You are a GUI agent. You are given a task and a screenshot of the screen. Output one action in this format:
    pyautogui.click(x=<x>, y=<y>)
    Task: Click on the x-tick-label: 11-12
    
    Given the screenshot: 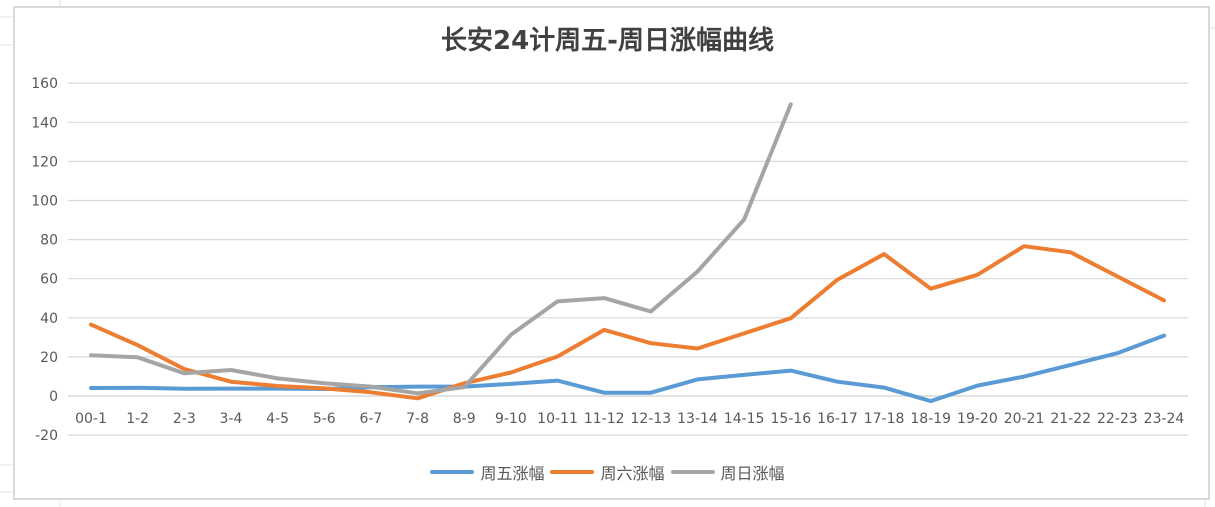 What is the action you would take?
    pyautogui.click(x=604, y=419)
    